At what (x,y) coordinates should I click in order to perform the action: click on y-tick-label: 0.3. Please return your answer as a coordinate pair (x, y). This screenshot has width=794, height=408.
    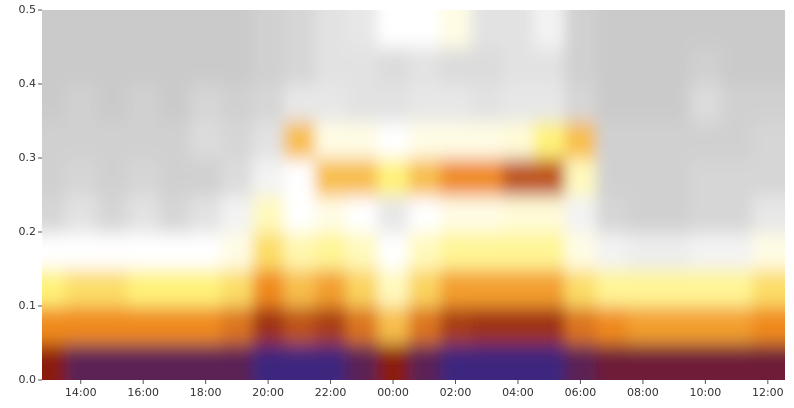
    Looking at the image, I should click on (28, 157).